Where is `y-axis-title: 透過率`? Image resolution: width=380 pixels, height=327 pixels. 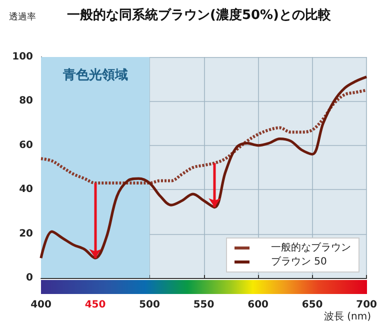 y-axis-title: 透過率 is located at coordinates (22, 17).